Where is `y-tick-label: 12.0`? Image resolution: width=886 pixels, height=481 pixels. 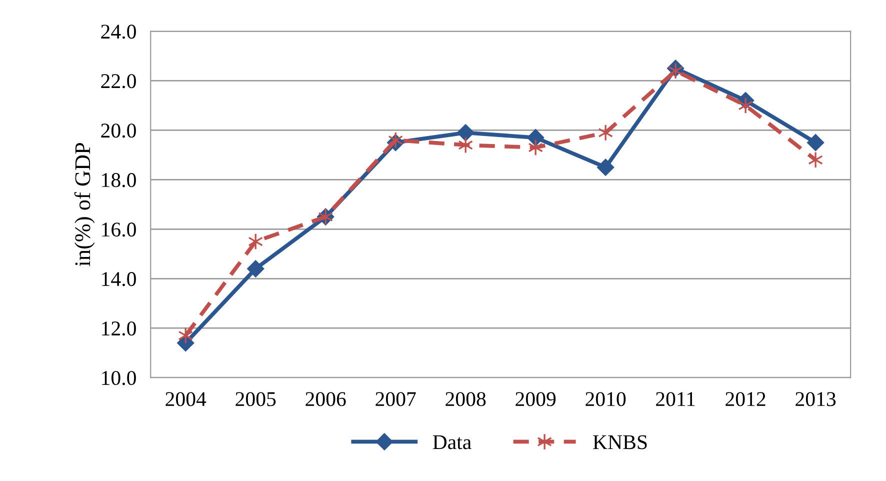 y-tick-label: 12.0 is located at coordinates (119, 328).